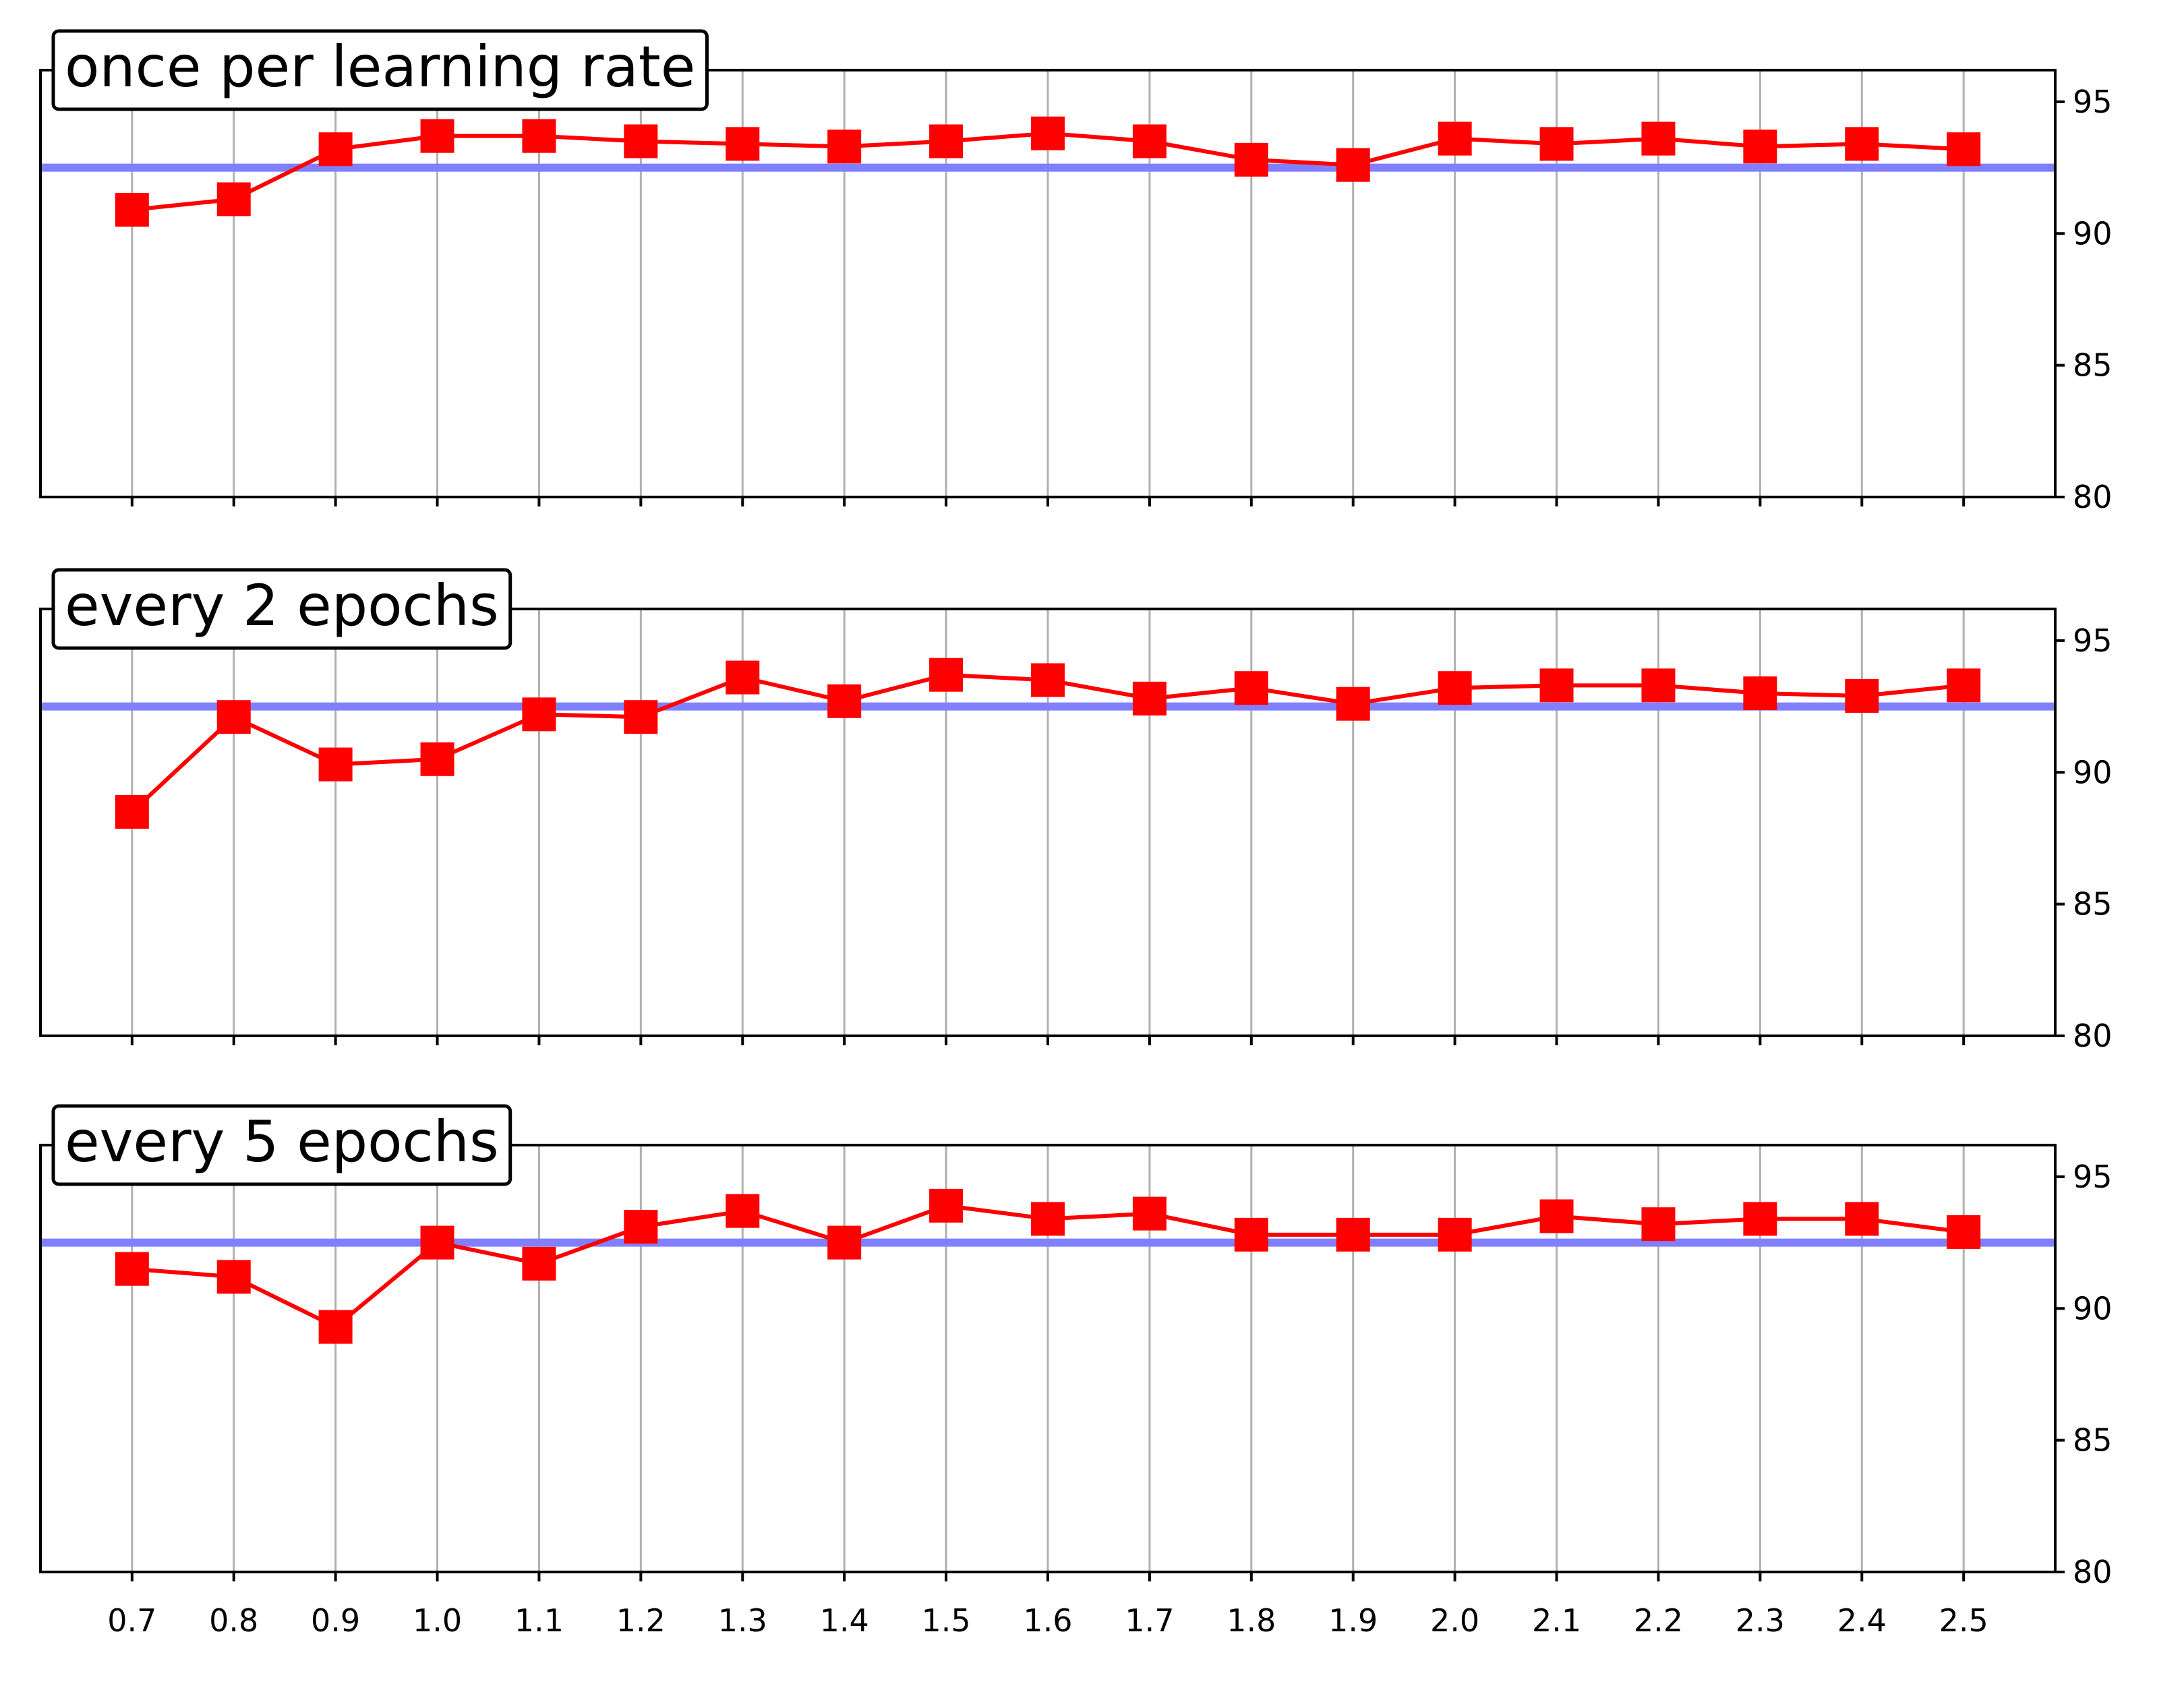 The width and height of the screenshot is (2184, 1690). Describe the element at coordinates (1556, 1620) in the screenshot. I see `x-tick-label: 2.1` at that location.